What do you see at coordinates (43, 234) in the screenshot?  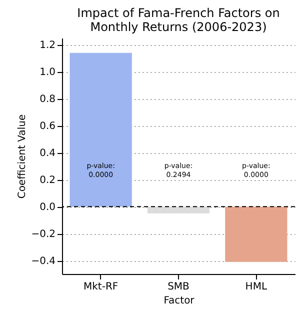 I see `y-tick-label: −0.2` at bounding box center [43, 234].